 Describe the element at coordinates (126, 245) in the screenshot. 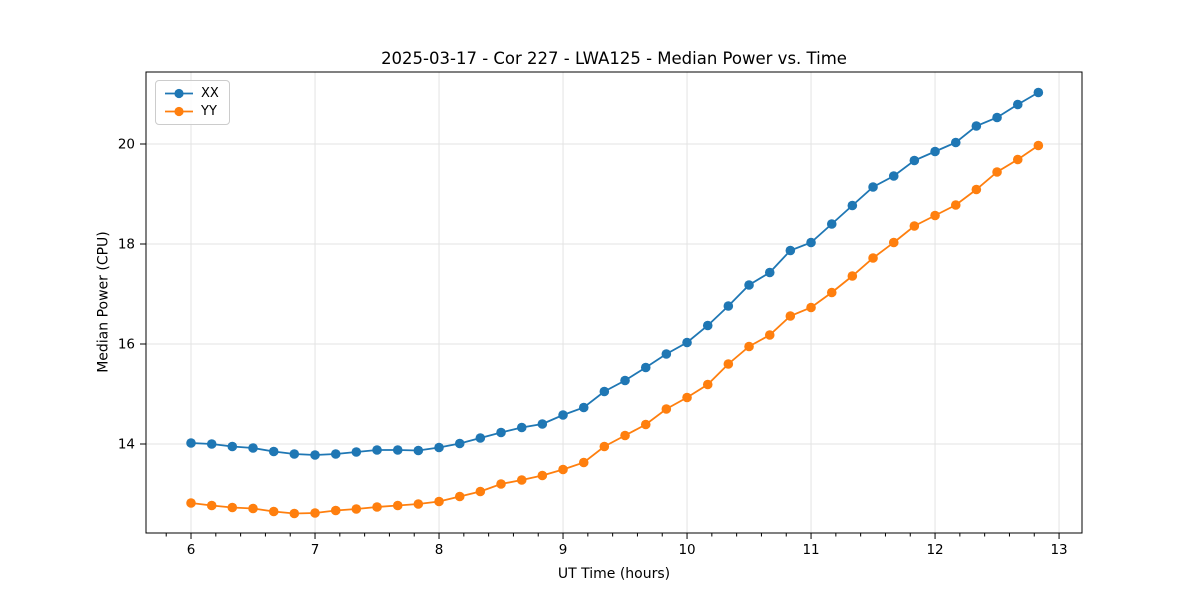

I see `svg-text: 18` at that location.